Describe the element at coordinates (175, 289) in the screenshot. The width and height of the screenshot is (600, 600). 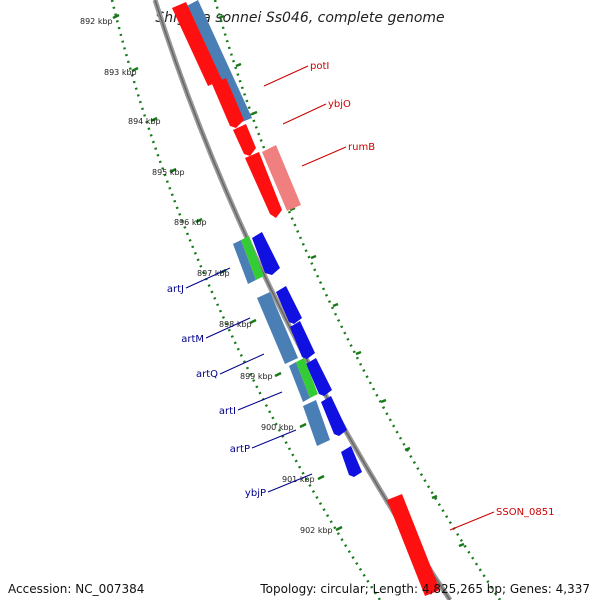
I see `gene-label-artj: artJ` at that location.